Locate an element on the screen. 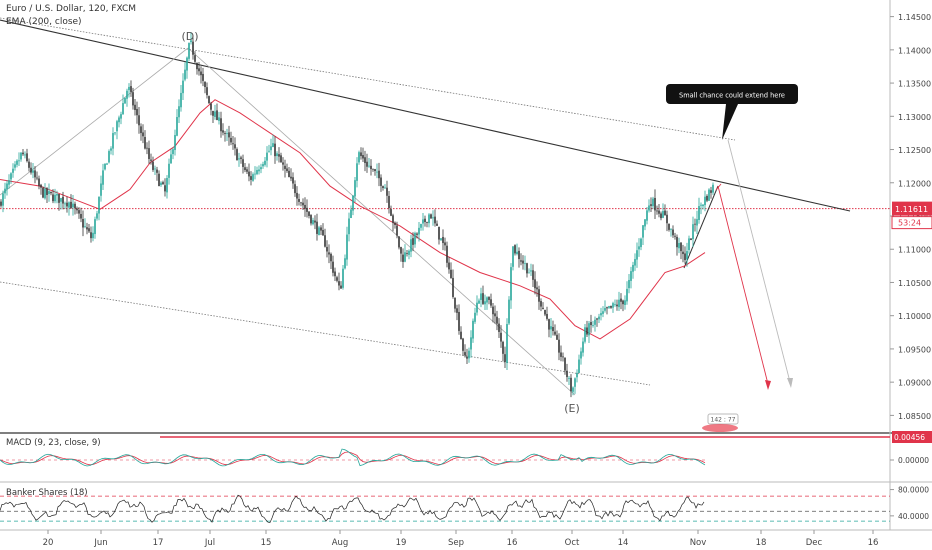  price-tick-label: 1.13500 is located at coordinates (914, 84).